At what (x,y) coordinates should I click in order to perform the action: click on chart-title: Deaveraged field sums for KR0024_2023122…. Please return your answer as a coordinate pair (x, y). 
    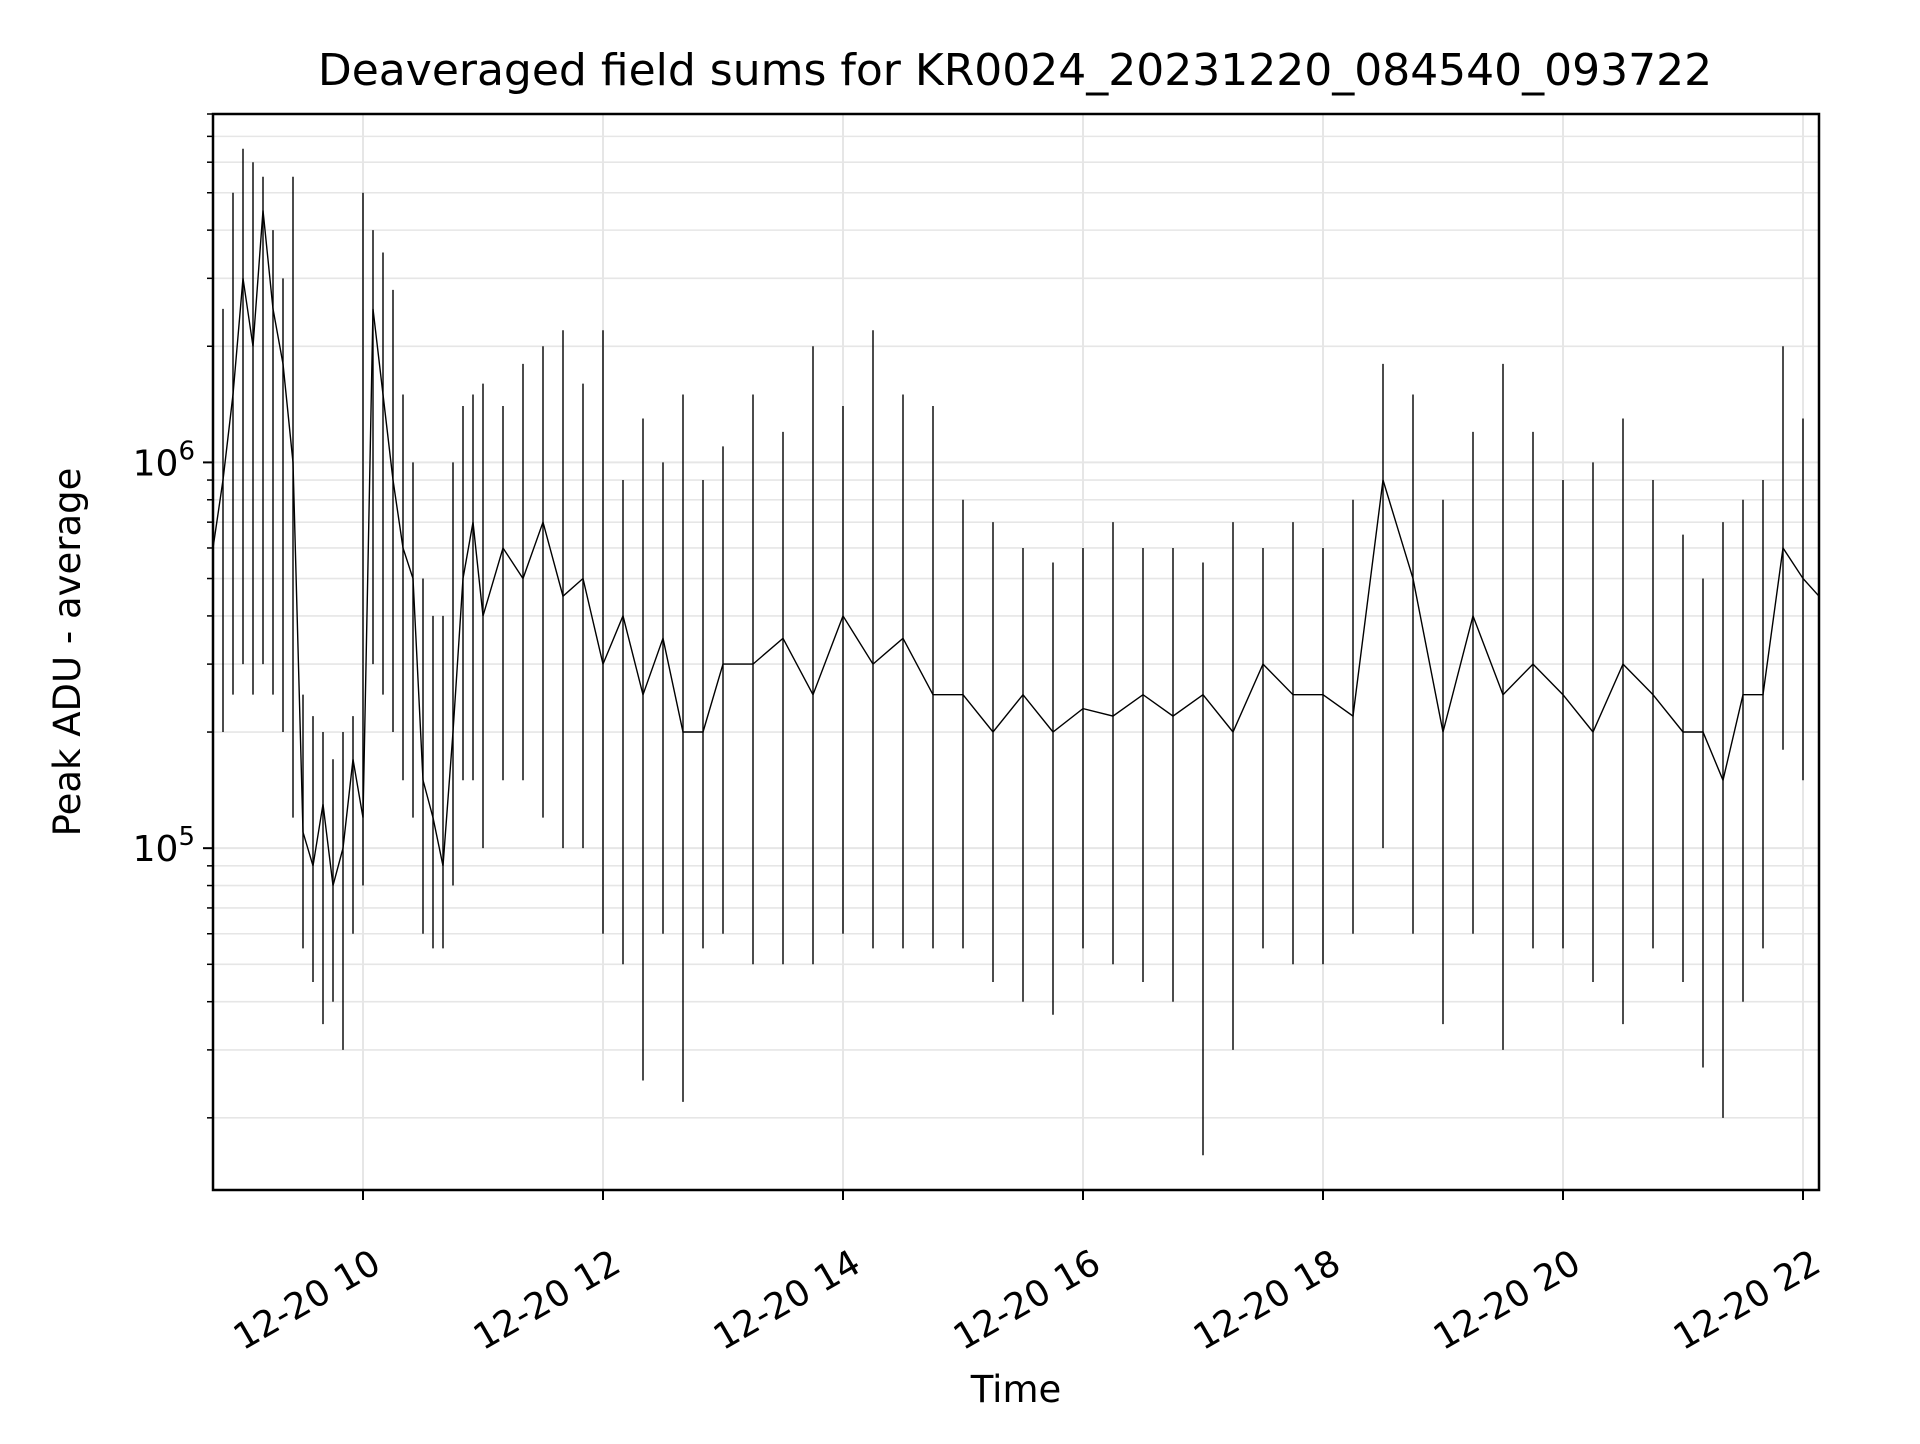
    Looking at the image, I should click on (1015, 70).